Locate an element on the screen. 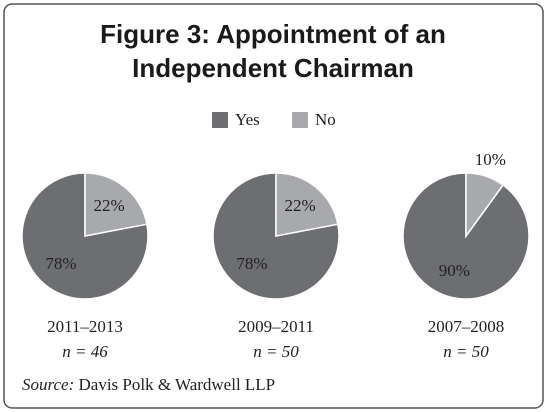  pie-subtitle: n = 46 is located at coordinates (85, 351).